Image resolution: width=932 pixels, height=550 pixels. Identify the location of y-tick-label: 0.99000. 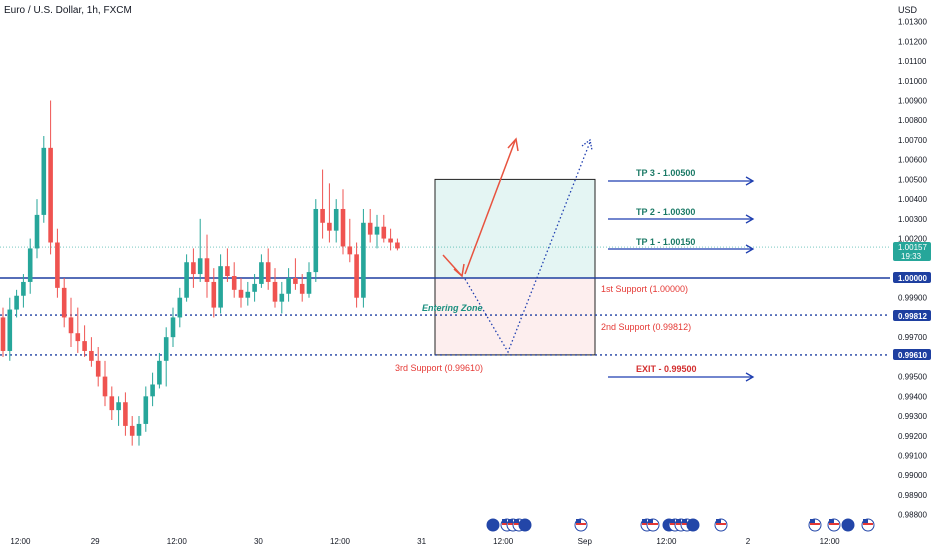
(912, 475).